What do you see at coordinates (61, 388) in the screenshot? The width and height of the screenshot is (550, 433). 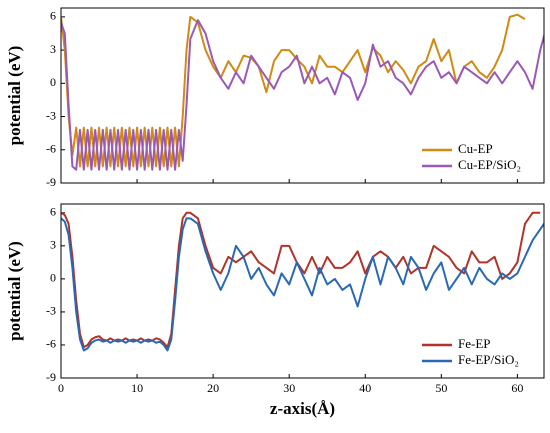 I see `x-tick-label: 0` at bounding box center [61, 388].